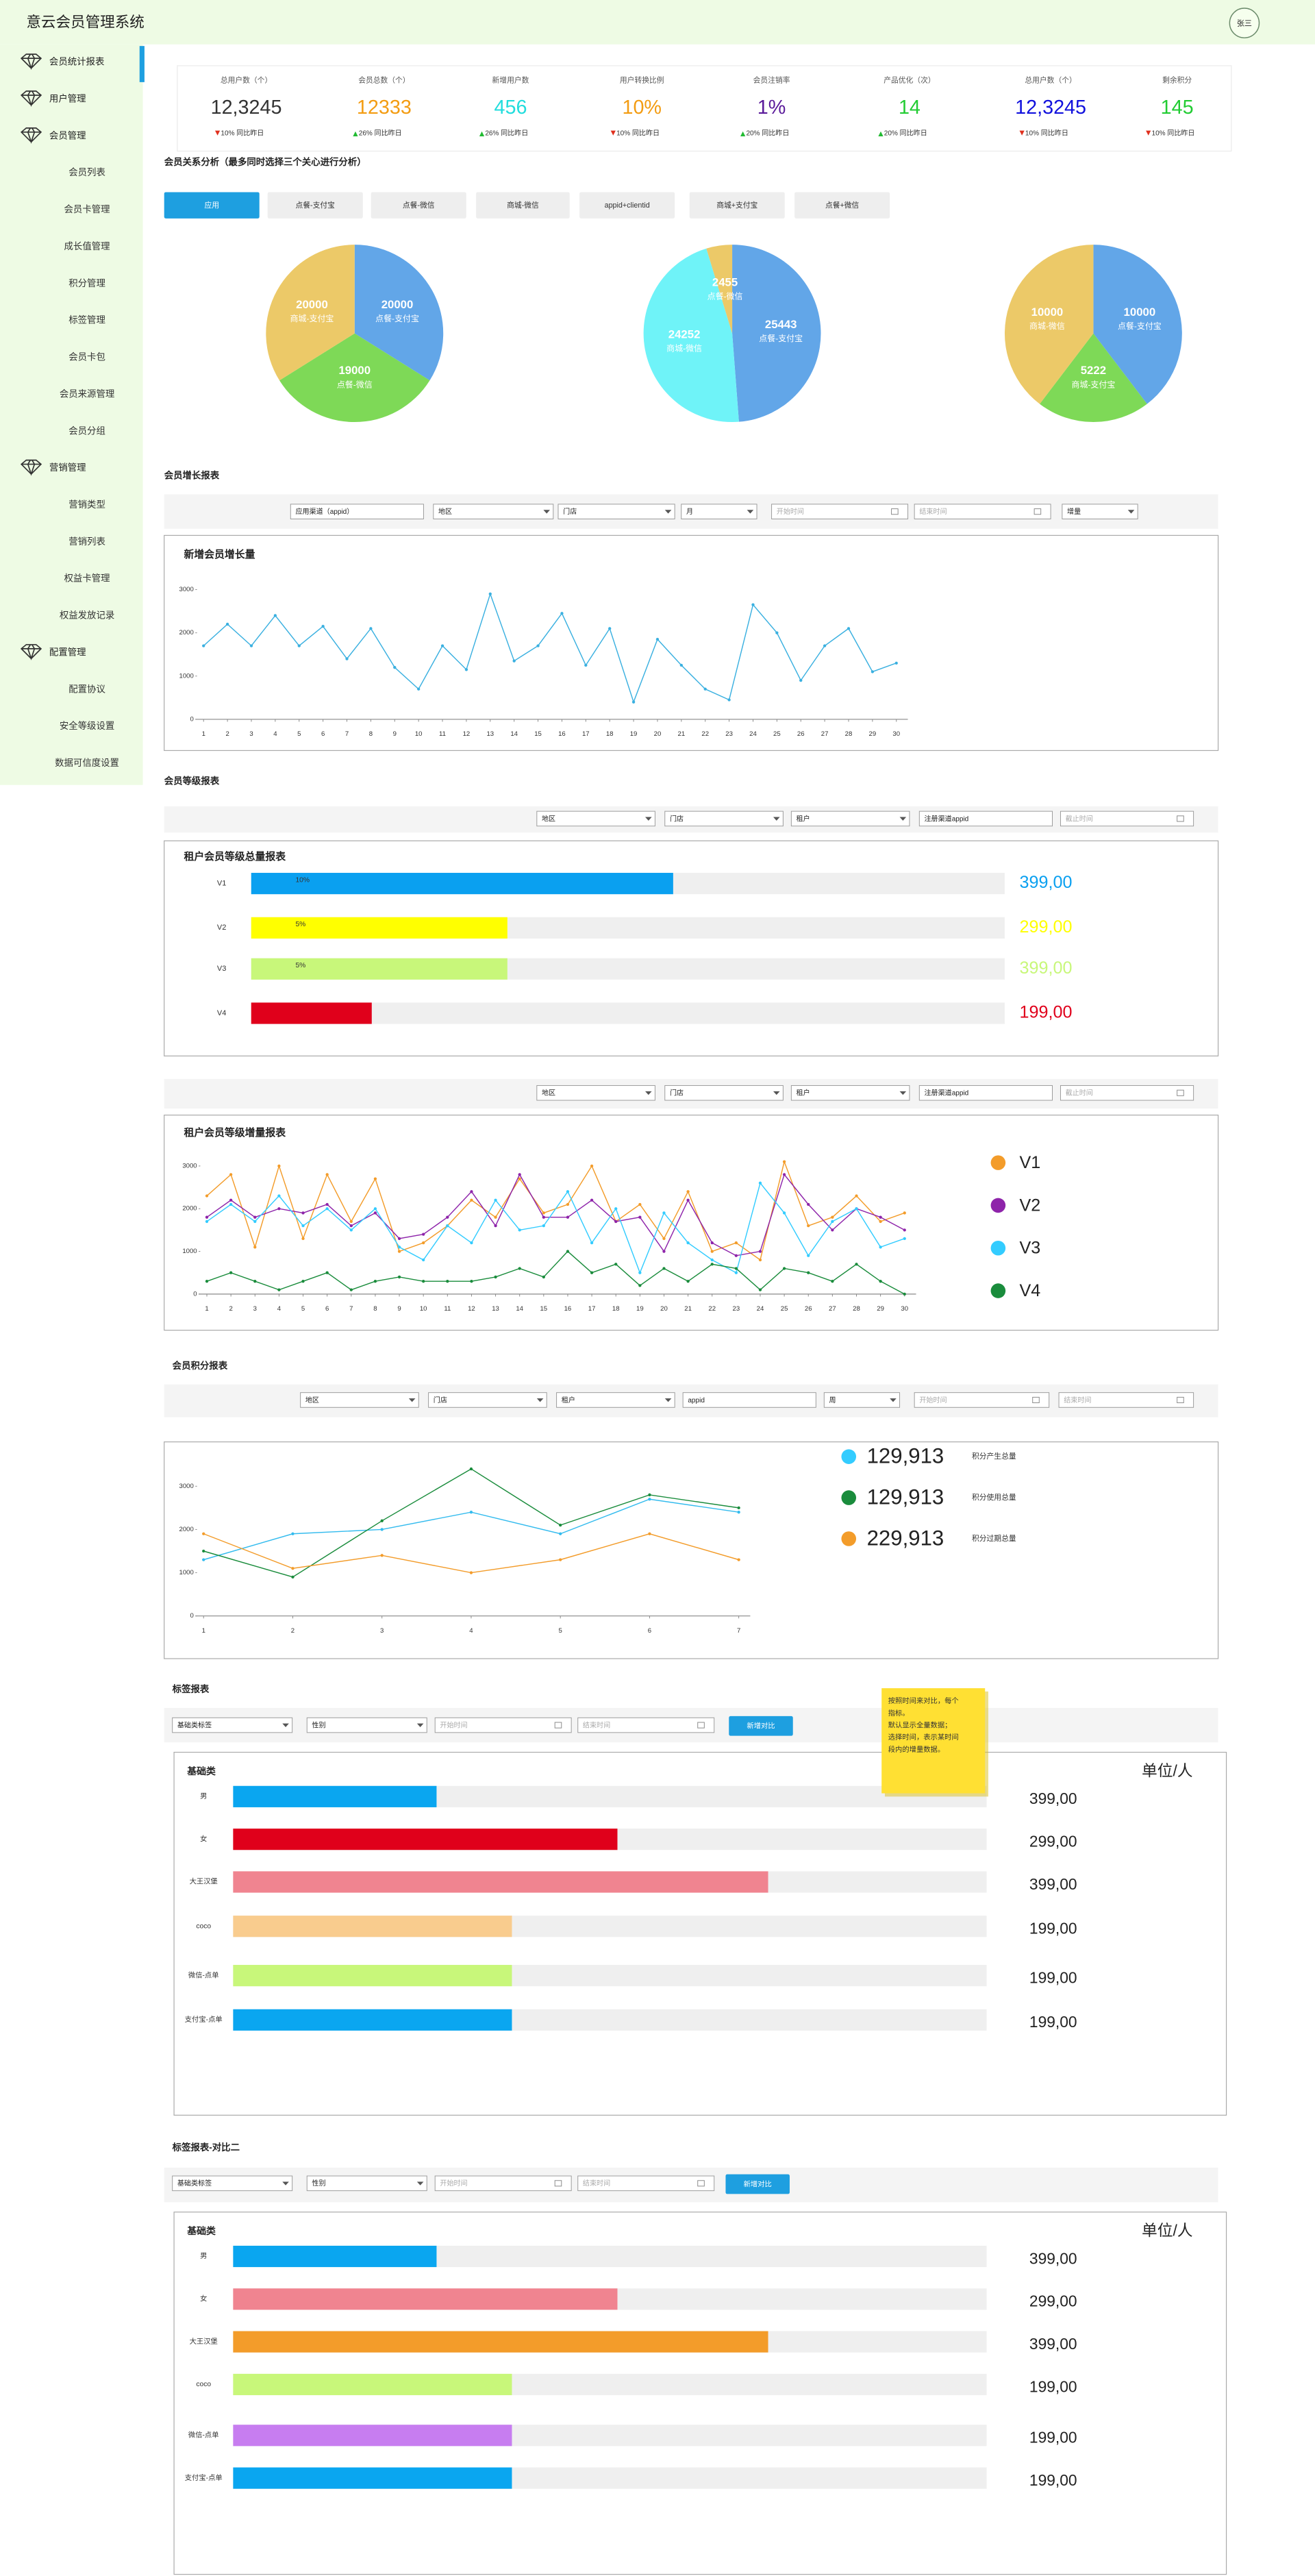 This screenshot has height=2576, width=1315. I want to click on tab-label: appid+clientid, so click(628, 205).